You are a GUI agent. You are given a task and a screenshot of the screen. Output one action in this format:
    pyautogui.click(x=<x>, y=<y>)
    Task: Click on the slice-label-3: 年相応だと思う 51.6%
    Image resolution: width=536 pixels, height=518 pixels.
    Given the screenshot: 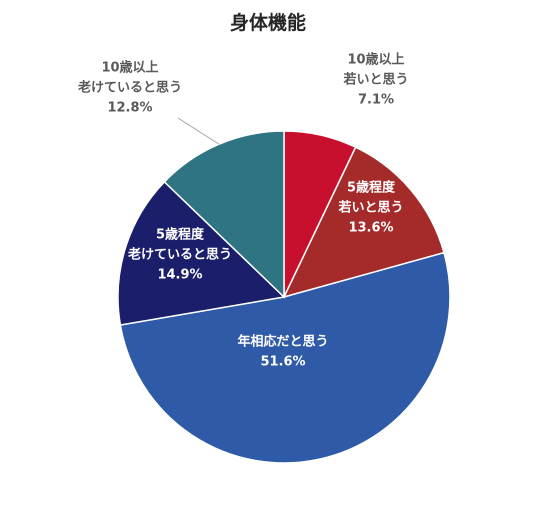 What is the action you would take?
    pyautogui.click(x=282, y=352)
    